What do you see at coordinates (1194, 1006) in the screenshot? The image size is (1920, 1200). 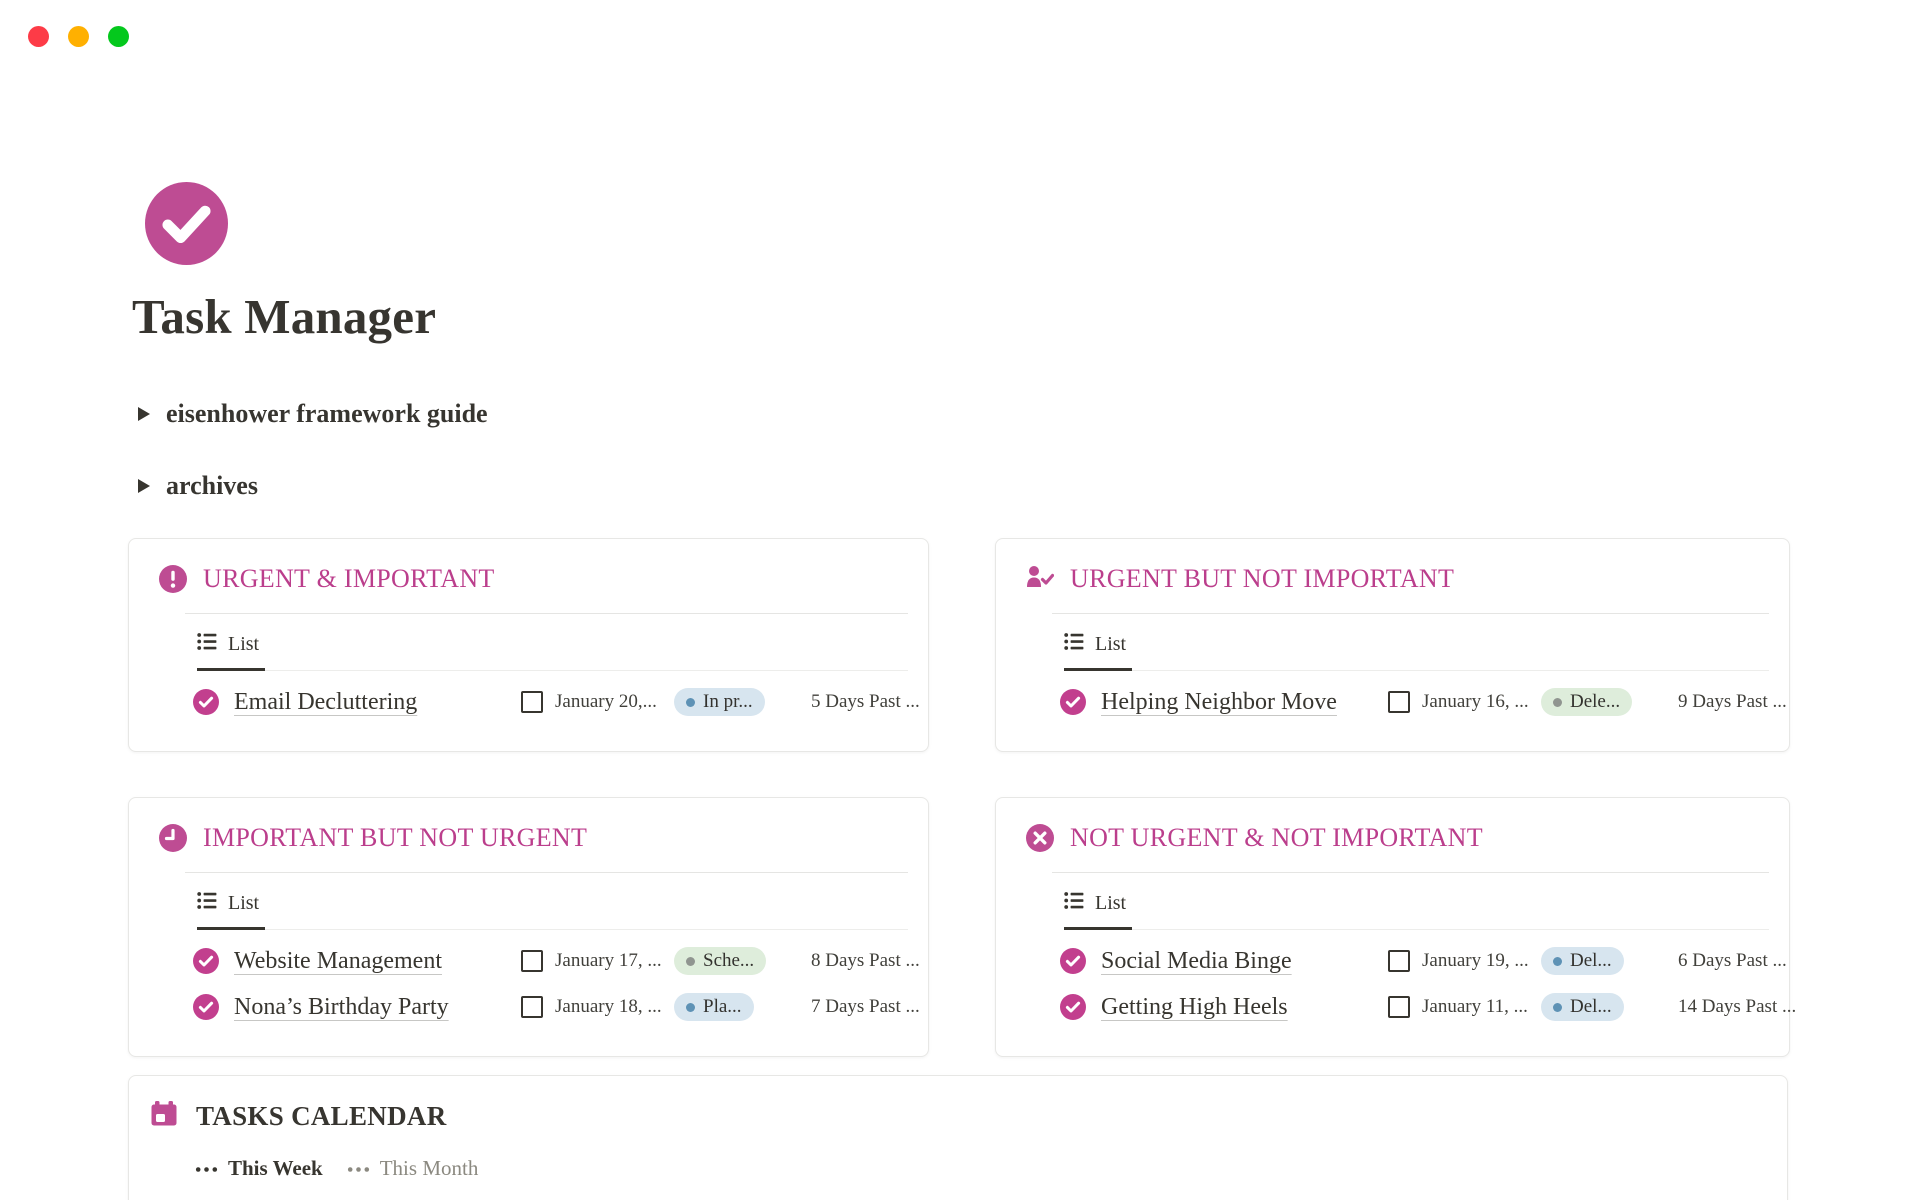 I see `task-title-link: Getting High Heels` at bounding box center [1194, 1006].